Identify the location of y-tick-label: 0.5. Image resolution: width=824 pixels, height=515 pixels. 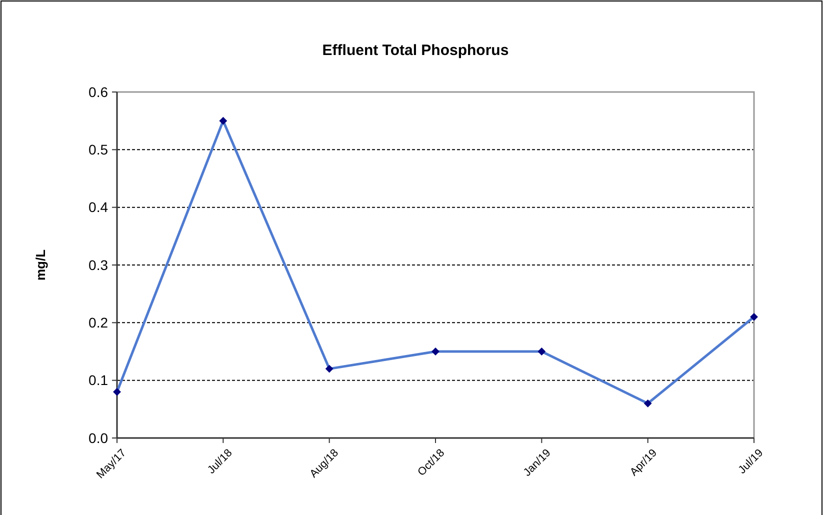
(98, 150).